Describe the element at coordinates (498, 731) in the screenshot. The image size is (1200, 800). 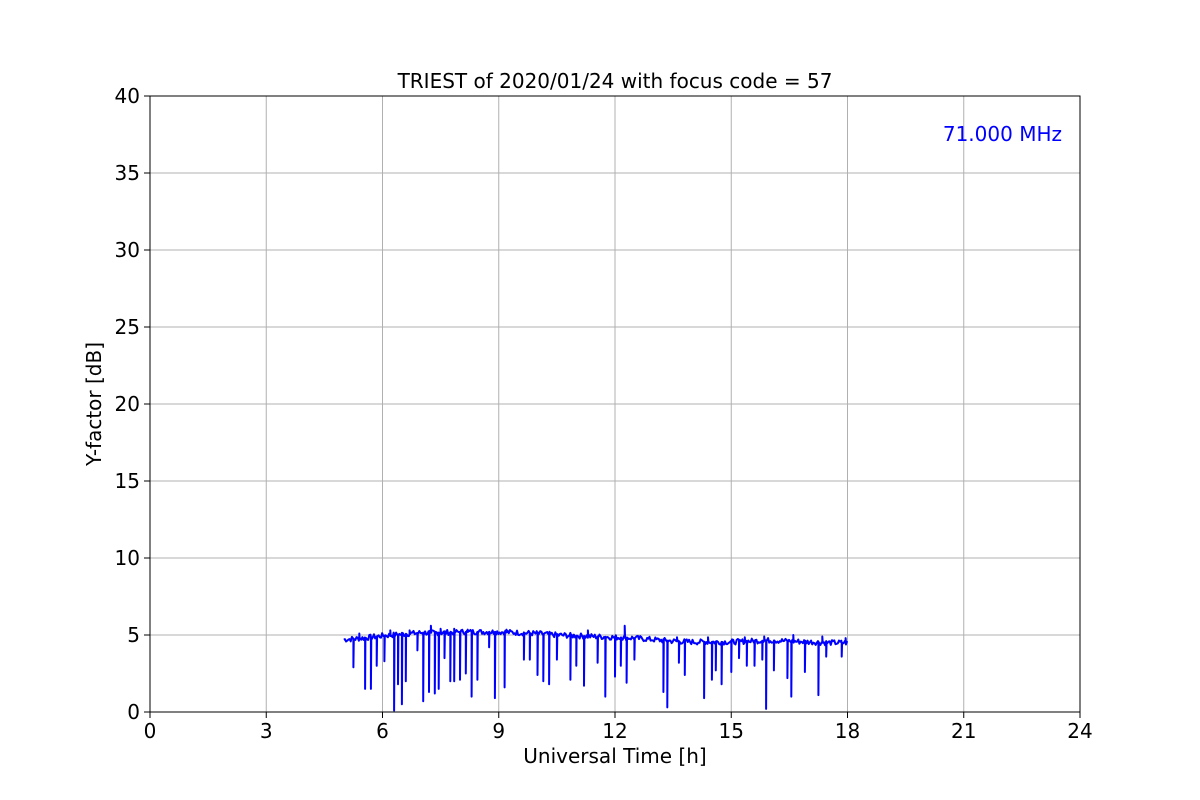
I see `x-tick-label: 9` at that location.